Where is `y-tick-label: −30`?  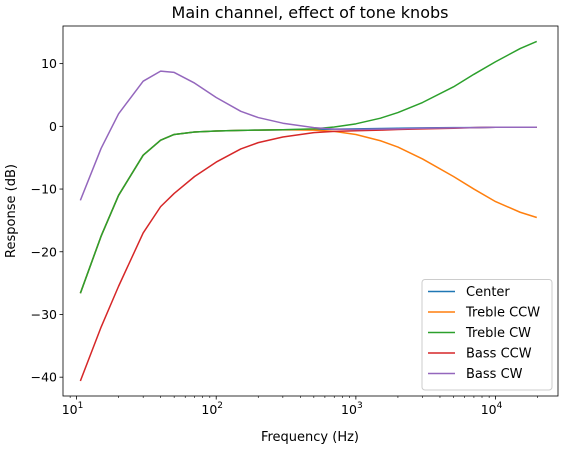
y-tick-label: −30 is located at coordinates (44, 314).